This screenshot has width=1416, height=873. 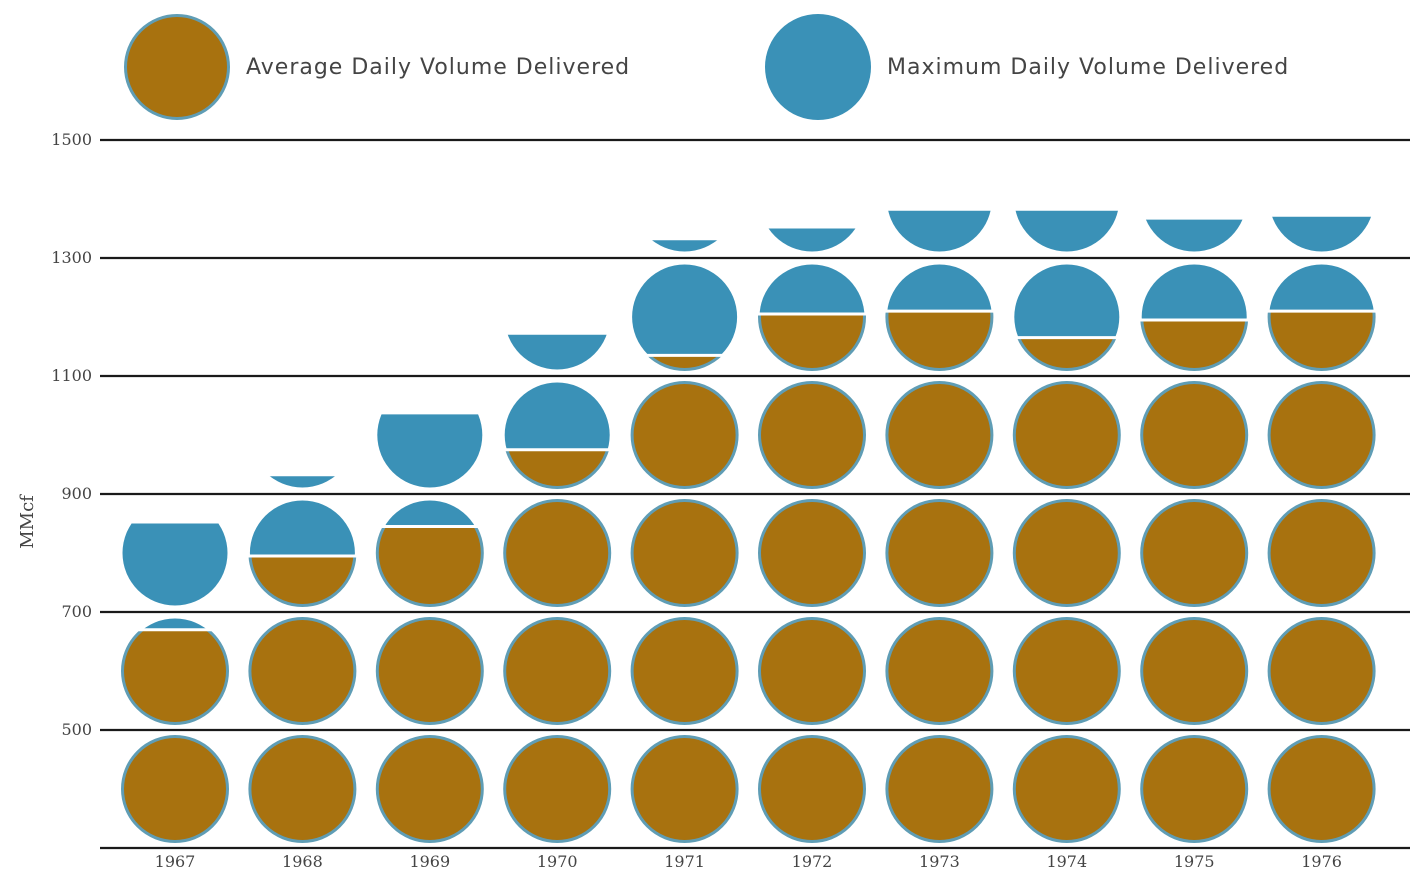 What do you see at coordinates (818, 67) in the screenshot?
I see `legend-swatch-maximum` at bounding box center [818, 67].